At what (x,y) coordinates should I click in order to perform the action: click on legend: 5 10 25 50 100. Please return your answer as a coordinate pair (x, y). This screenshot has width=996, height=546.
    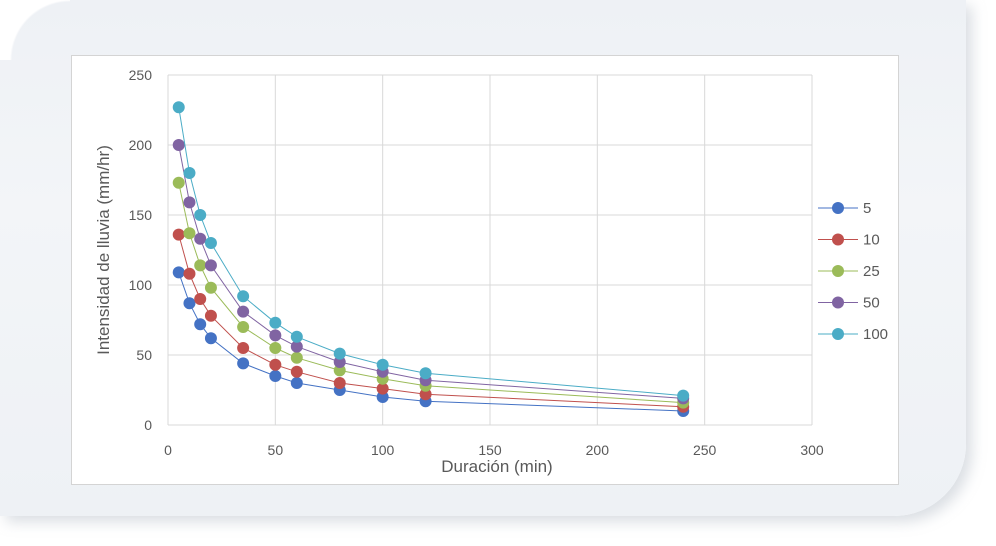
    Looking at the image, I should click on (853, 271).